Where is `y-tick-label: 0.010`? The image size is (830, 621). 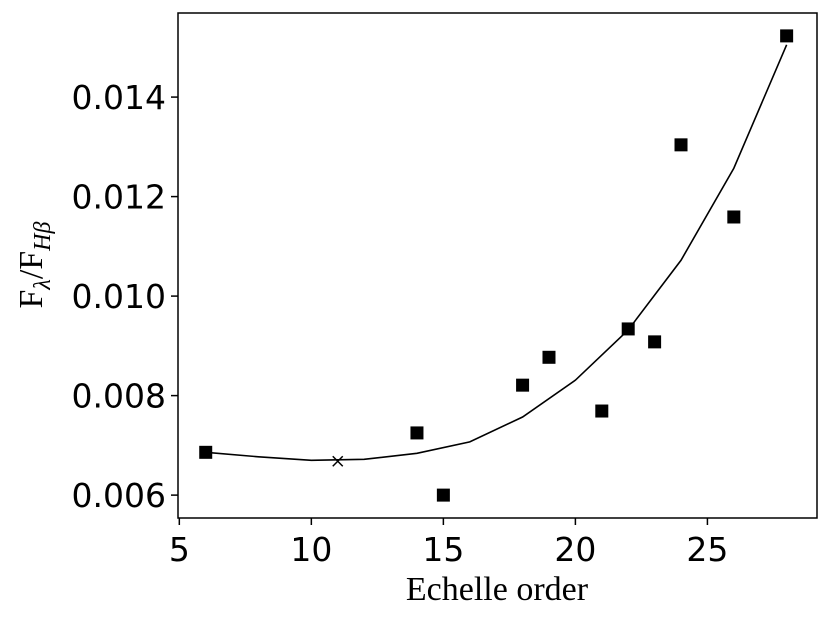 y-tick-label: 0.010 is located at coordinates (119, 296).